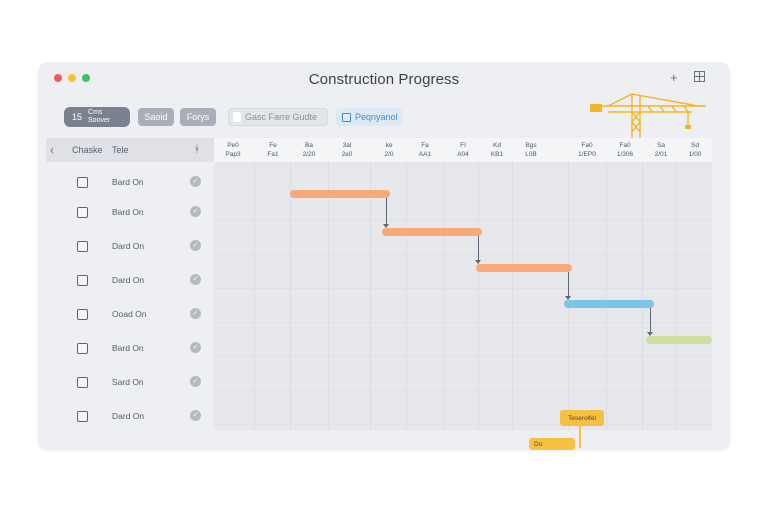 This screenshot has height=512, width=768. Describe the element at coordinates (552, 444) in the screenshot. I see `milestone-tag-secondary: Do` at that location.